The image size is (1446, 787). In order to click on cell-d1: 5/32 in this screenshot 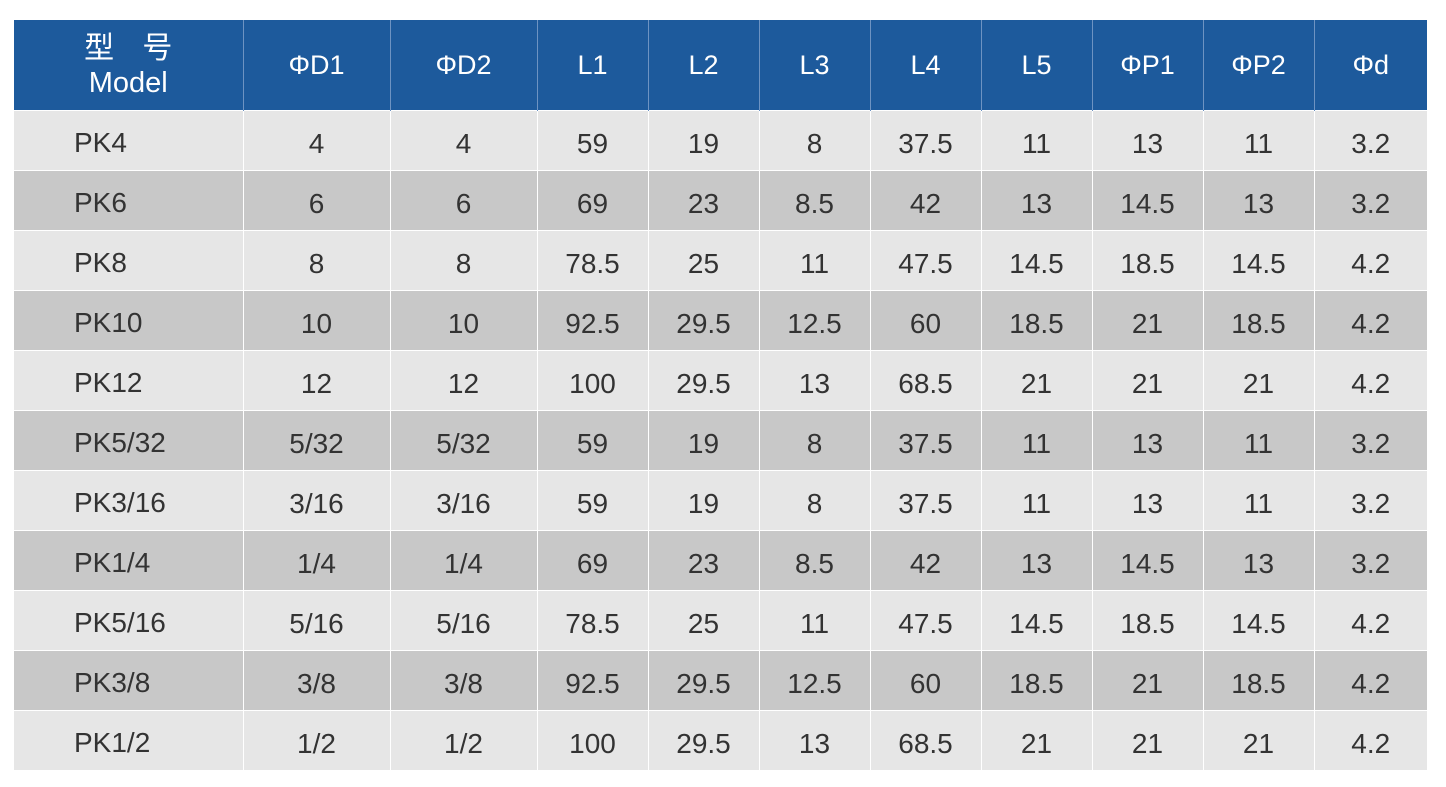, I will do `click(317, 440)`.